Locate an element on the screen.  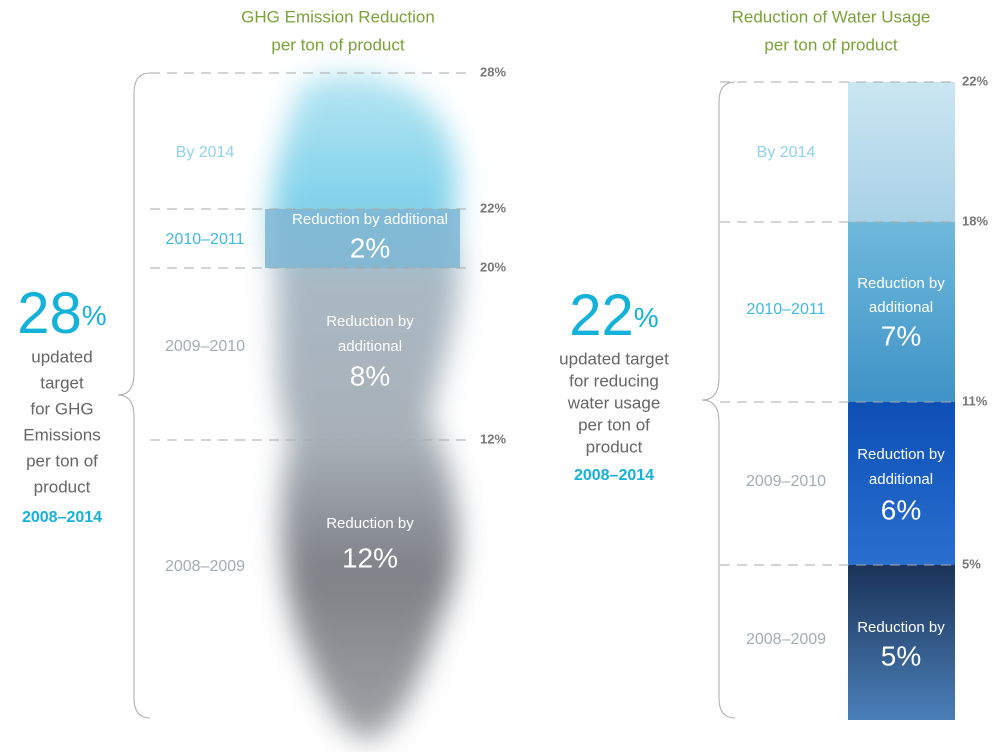
target-number: 22% is located at coordinates (613, 315).